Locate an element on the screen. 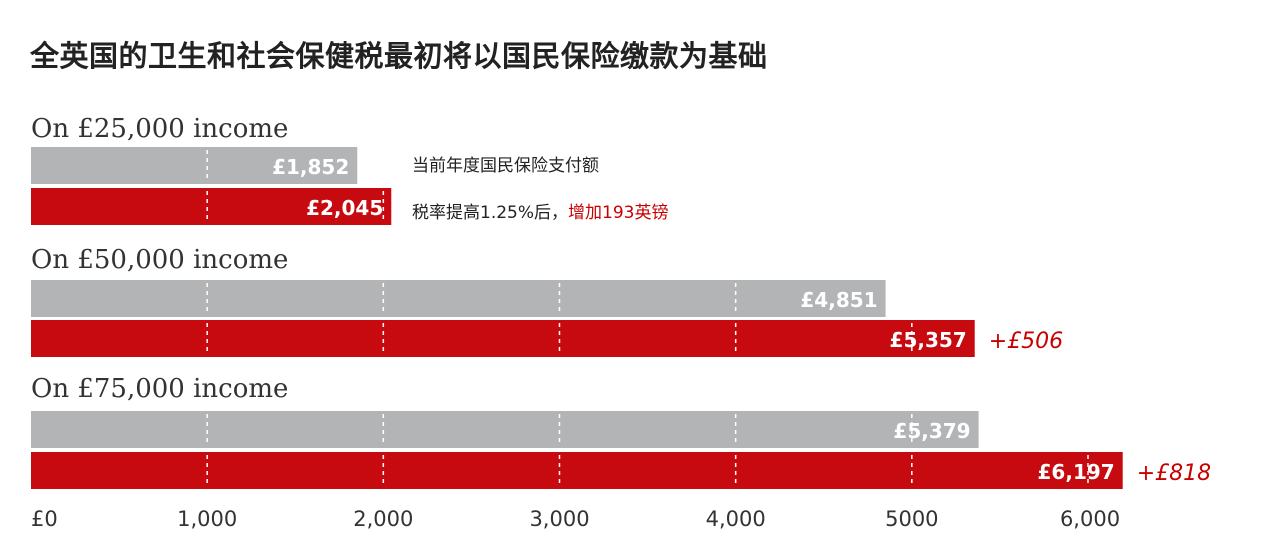 This screenshot has width=1269, height=554. group-label: On £75,000 income is located at coordinates (159, 389).